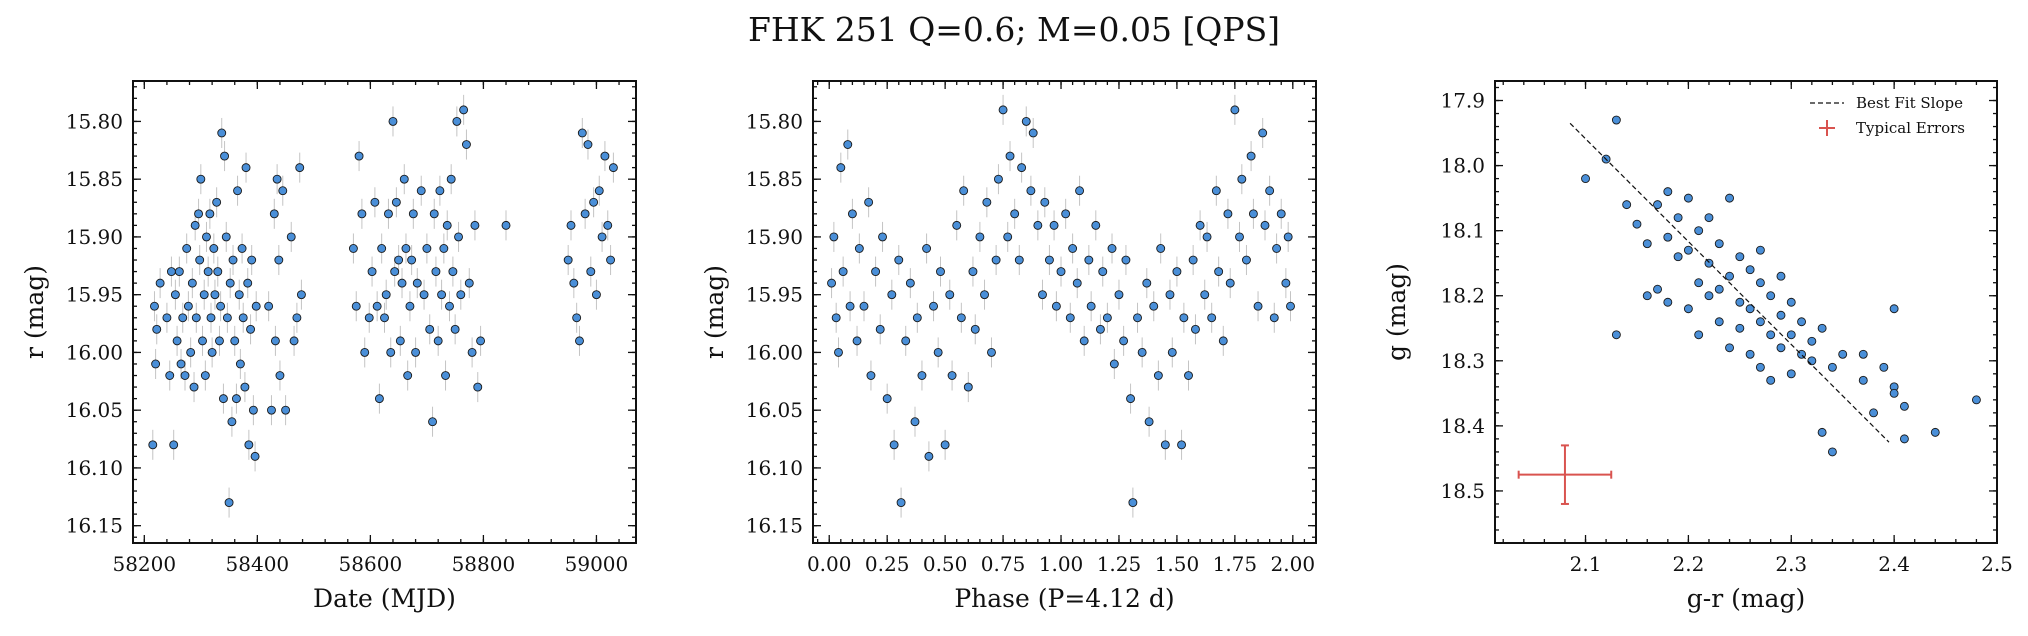 This screenshot has height=636, width=2028. What do you see at coordinates (1791, 564) in the screenshot?
I see `x-tick-label: 2.3` at bounding box center [1791, 564].